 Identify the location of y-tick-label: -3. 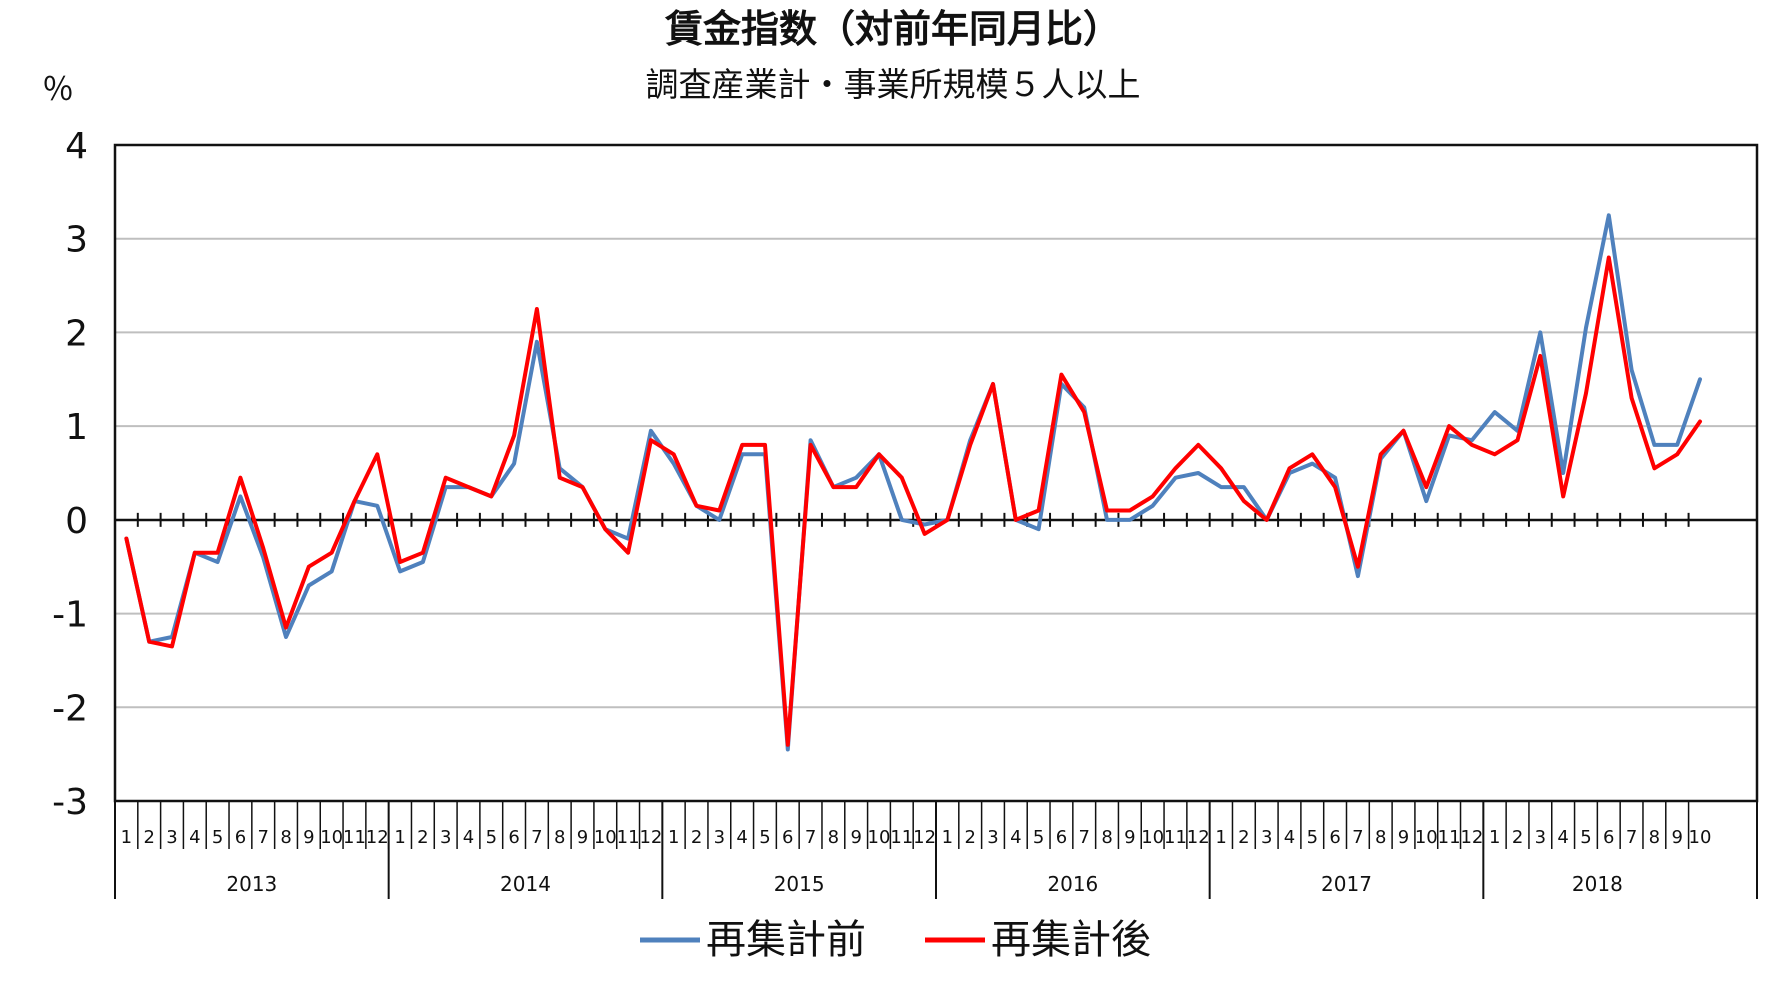
(70, 802).